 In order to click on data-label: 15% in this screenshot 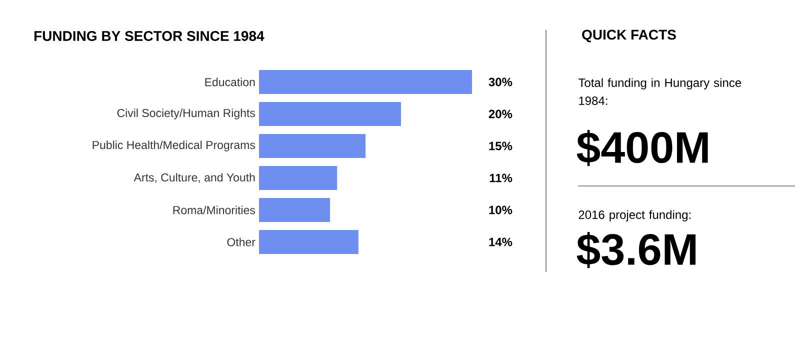, I will do `click(500, 146)`.